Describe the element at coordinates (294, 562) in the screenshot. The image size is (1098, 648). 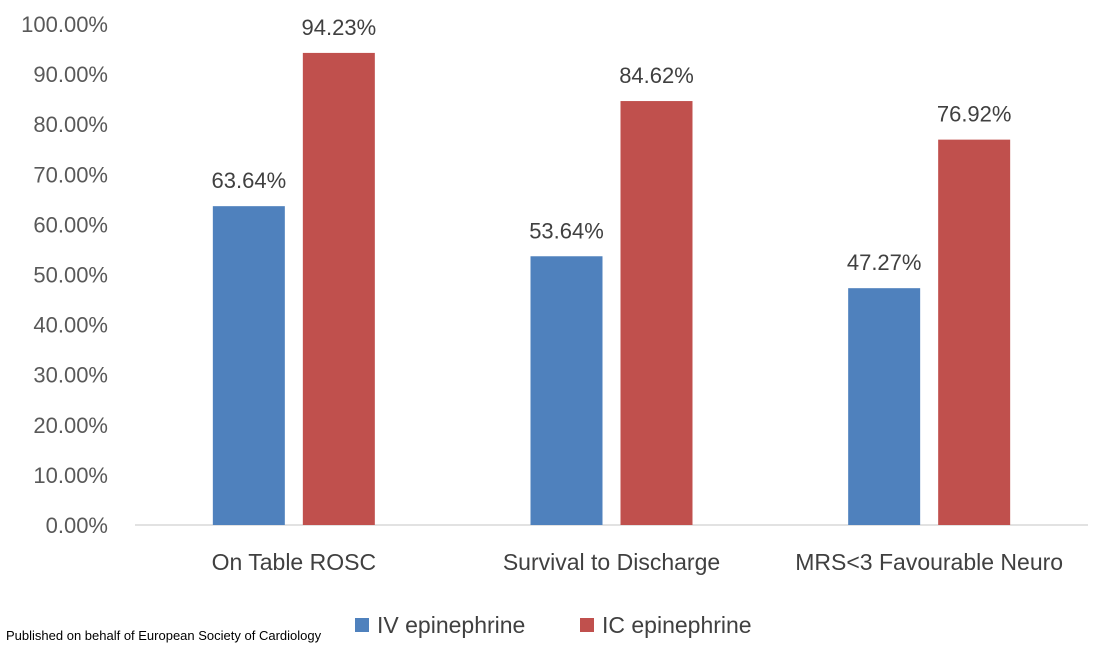
I see `category-label: On Table ROSC` at that location.